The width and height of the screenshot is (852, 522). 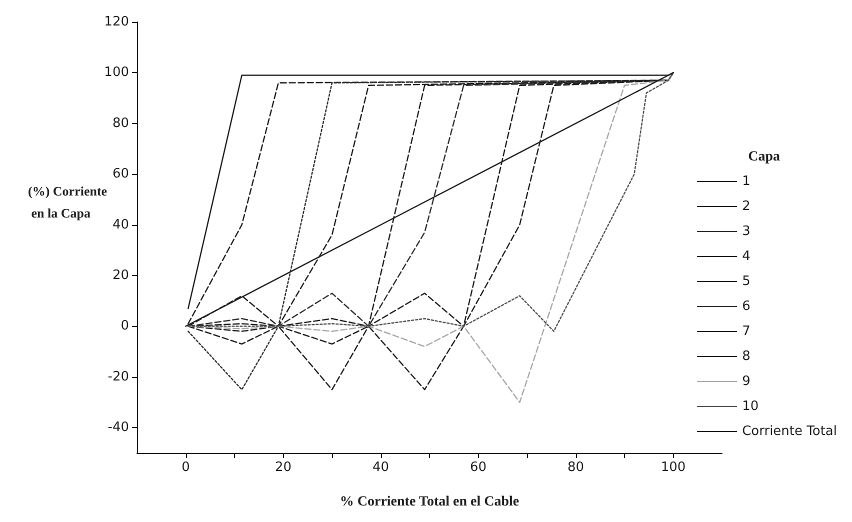 I want to click on legend-label: 3, so click(x=746, y=231).